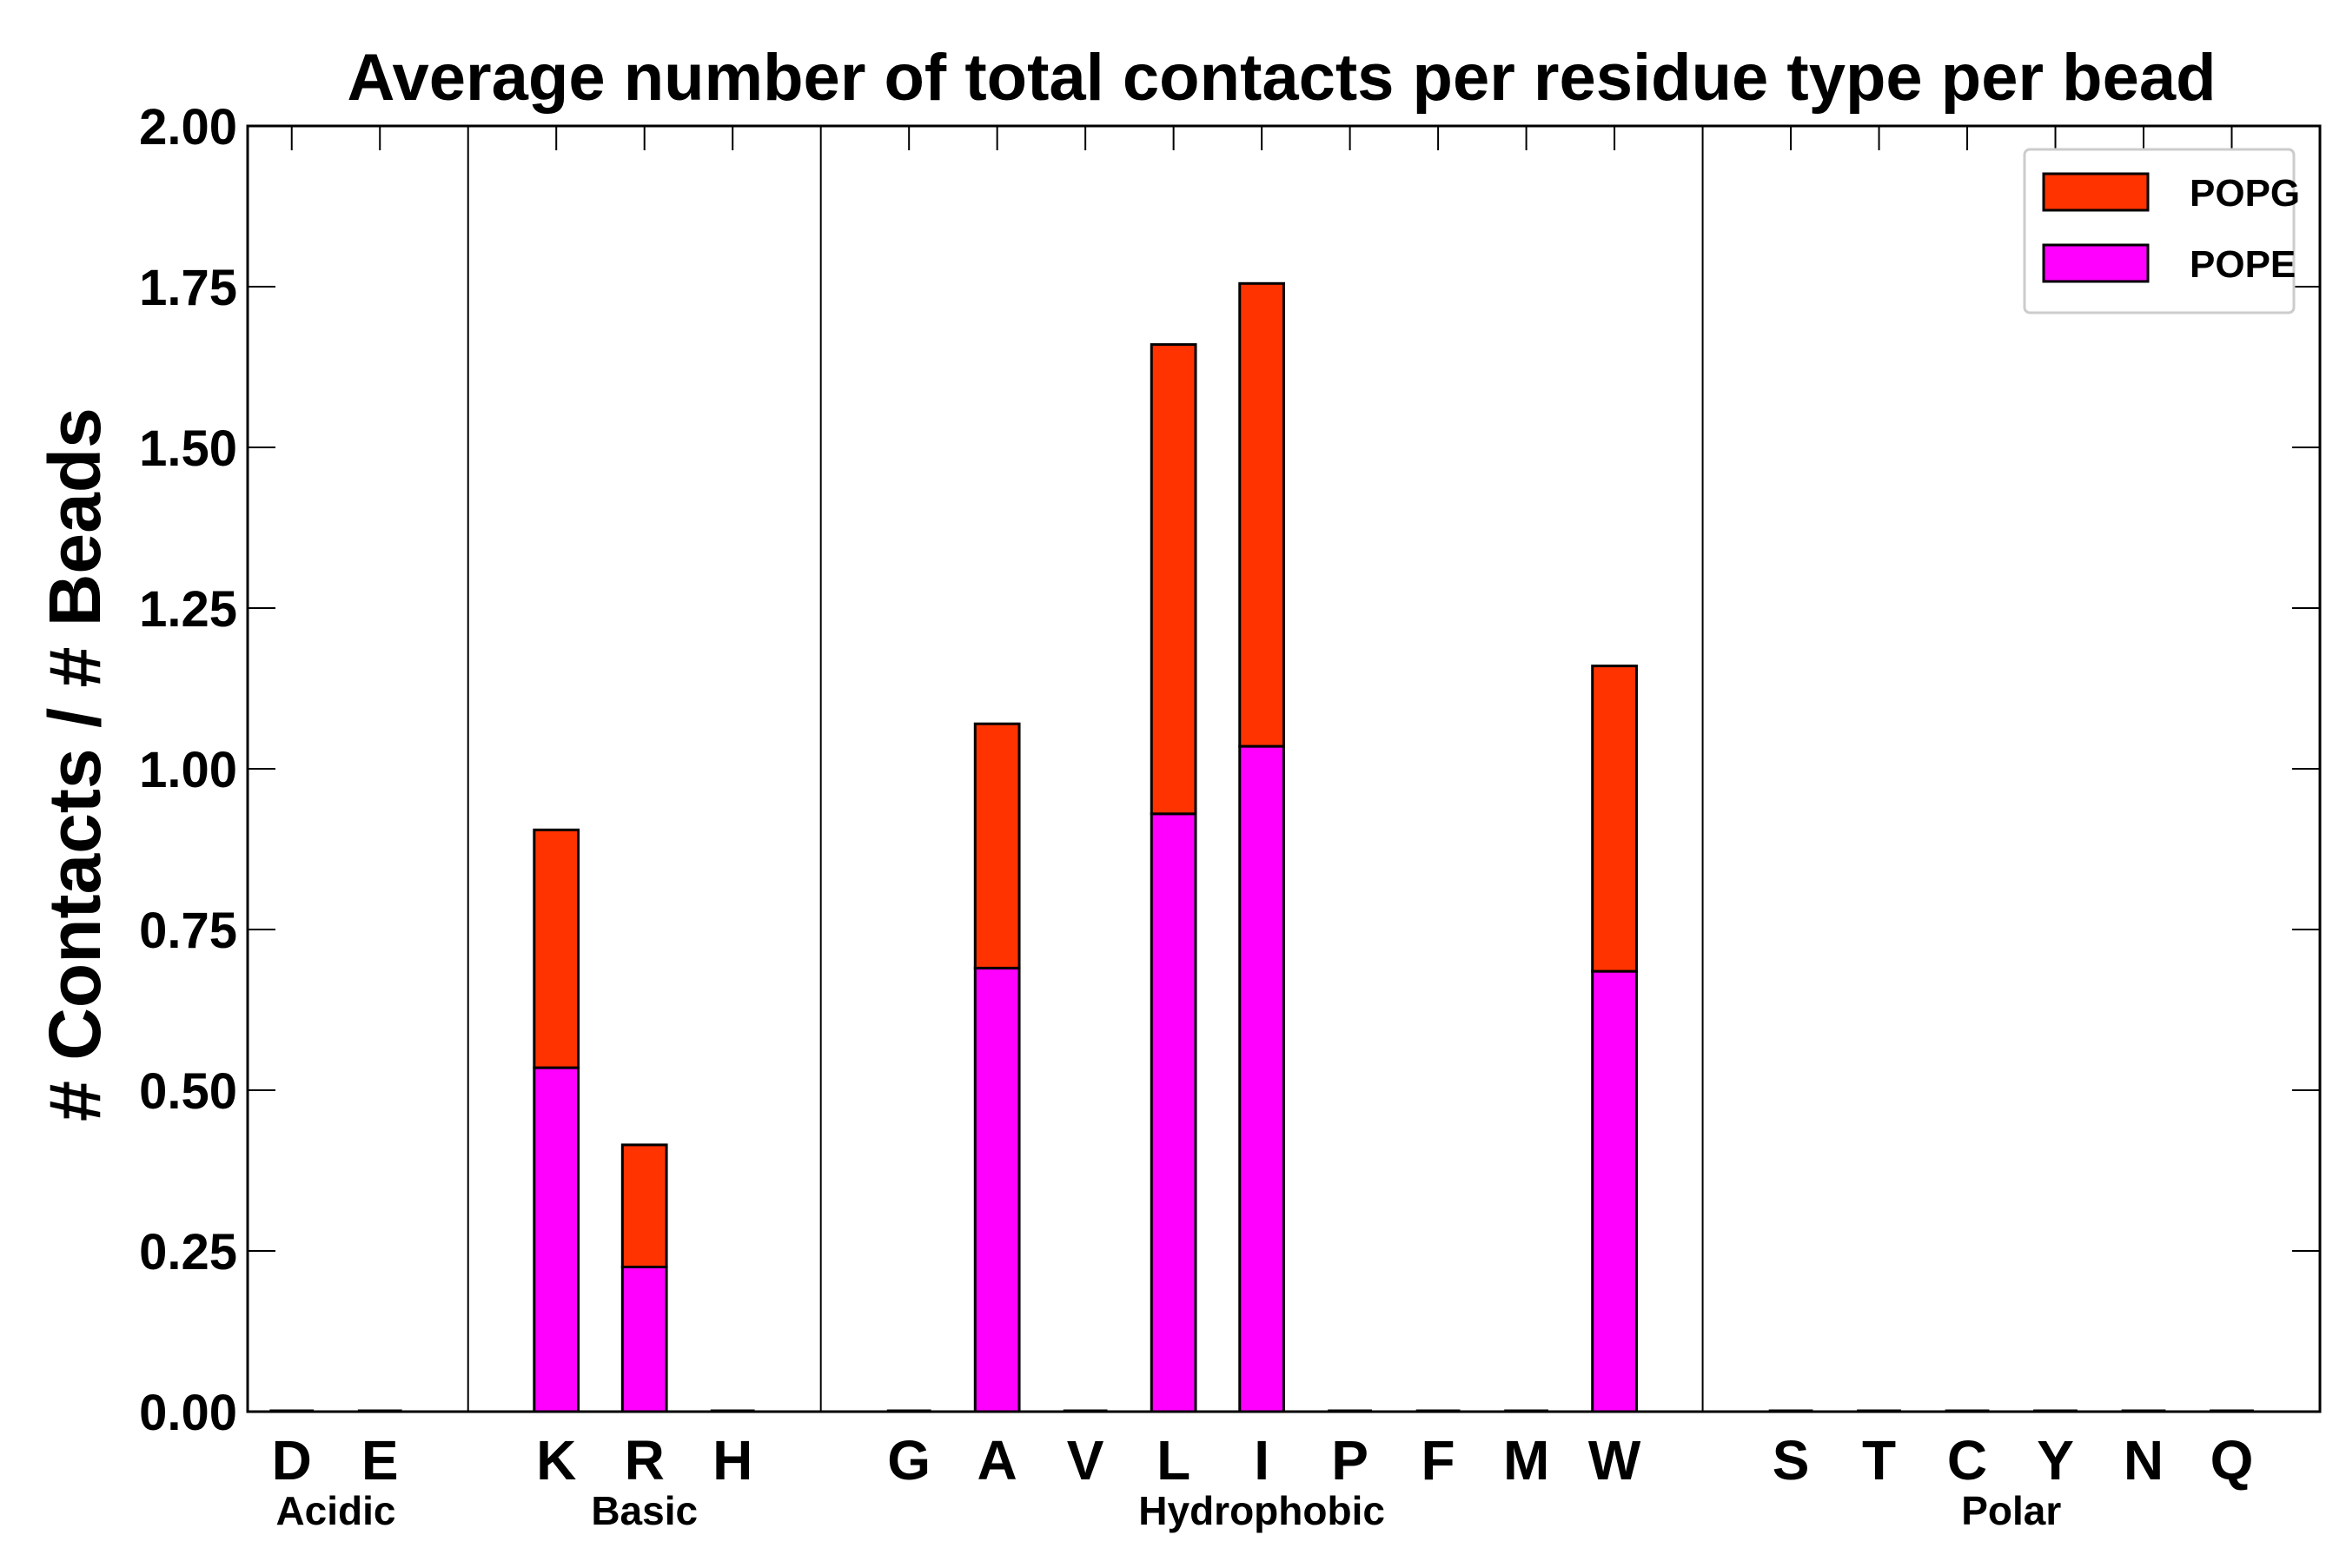 The width and height of the screenshot is (2346, 1568). I want to click on legend-label-pope: POPE, so click(2243, 264).